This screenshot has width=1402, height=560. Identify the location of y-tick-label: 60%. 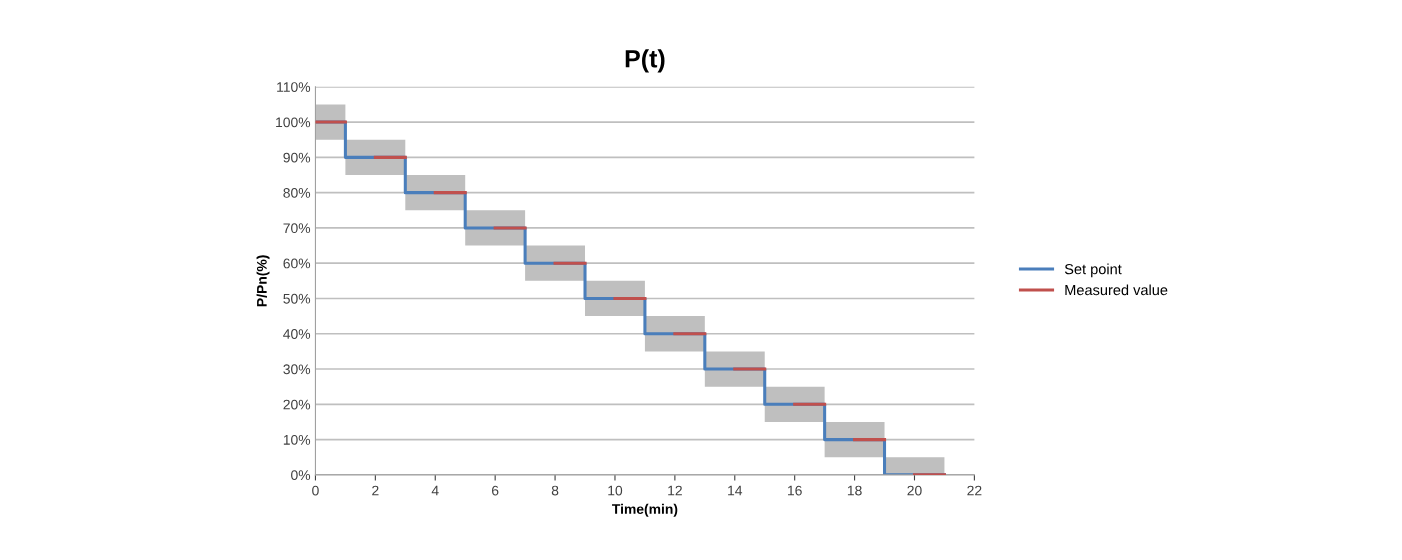
(297, 263).